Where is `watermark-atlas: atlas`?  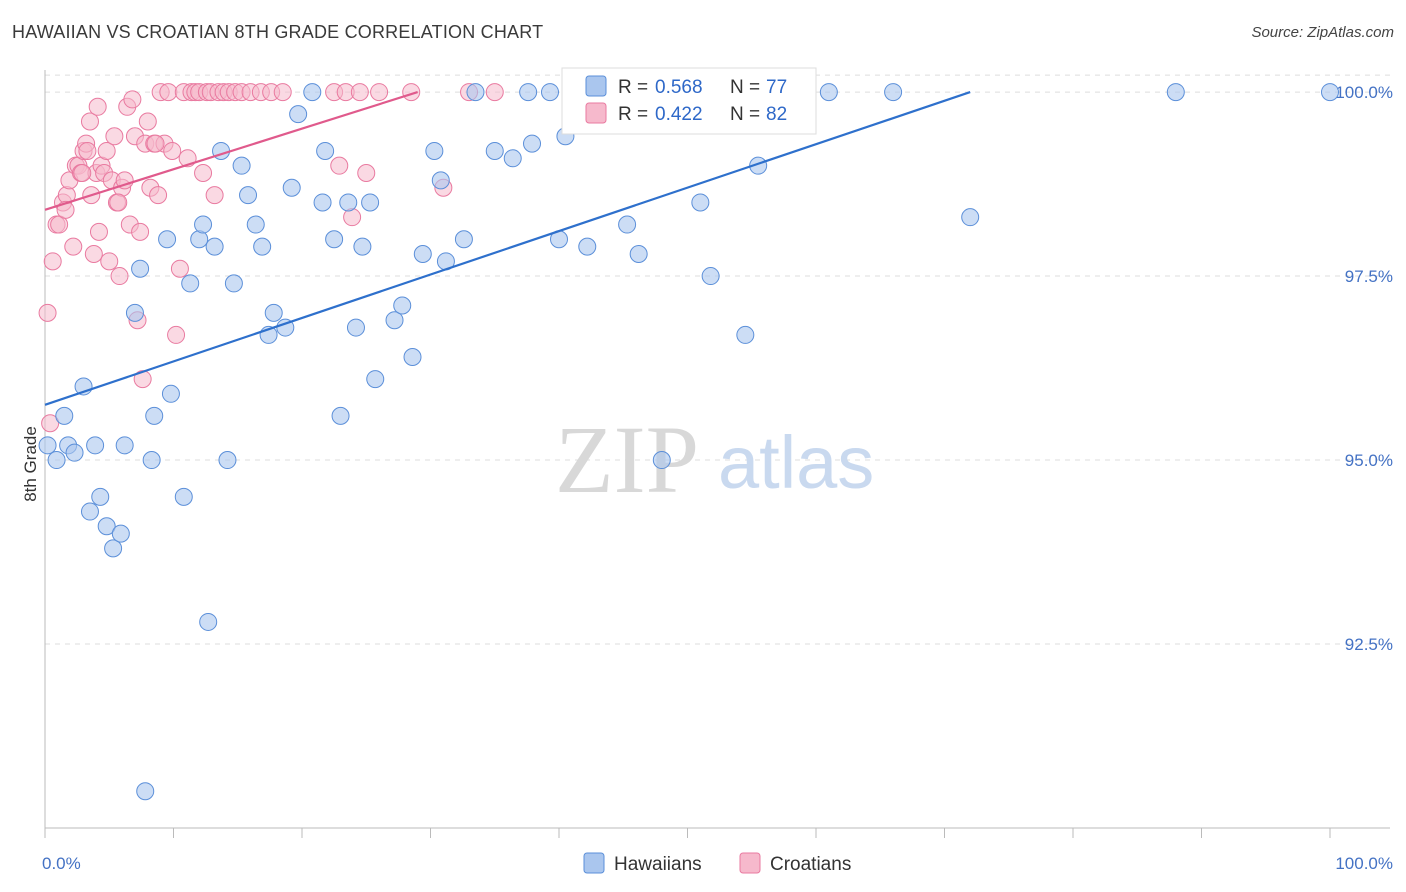 watermark-atlas: atlas is located at coordinates (796, 462).